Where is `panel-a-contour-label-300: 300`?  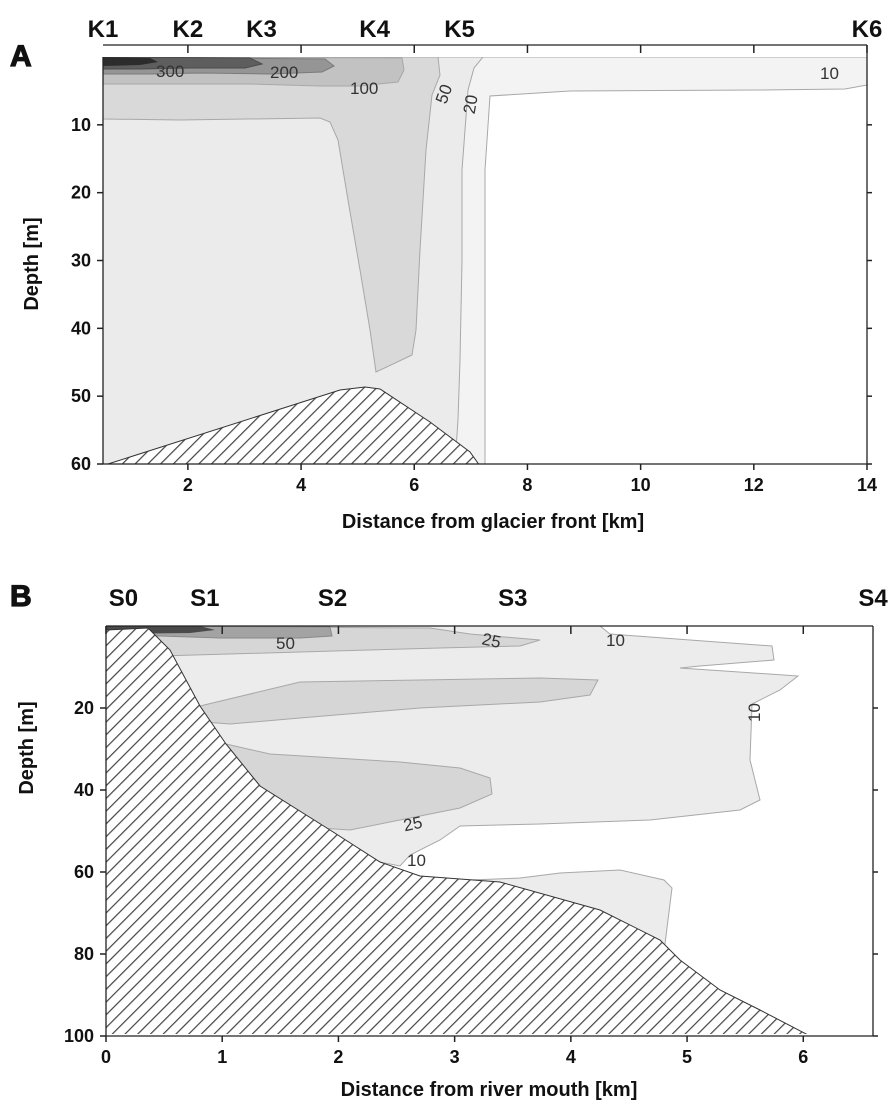 panel-a-contour-label-300: 300 is located at coordinates (170, 71).